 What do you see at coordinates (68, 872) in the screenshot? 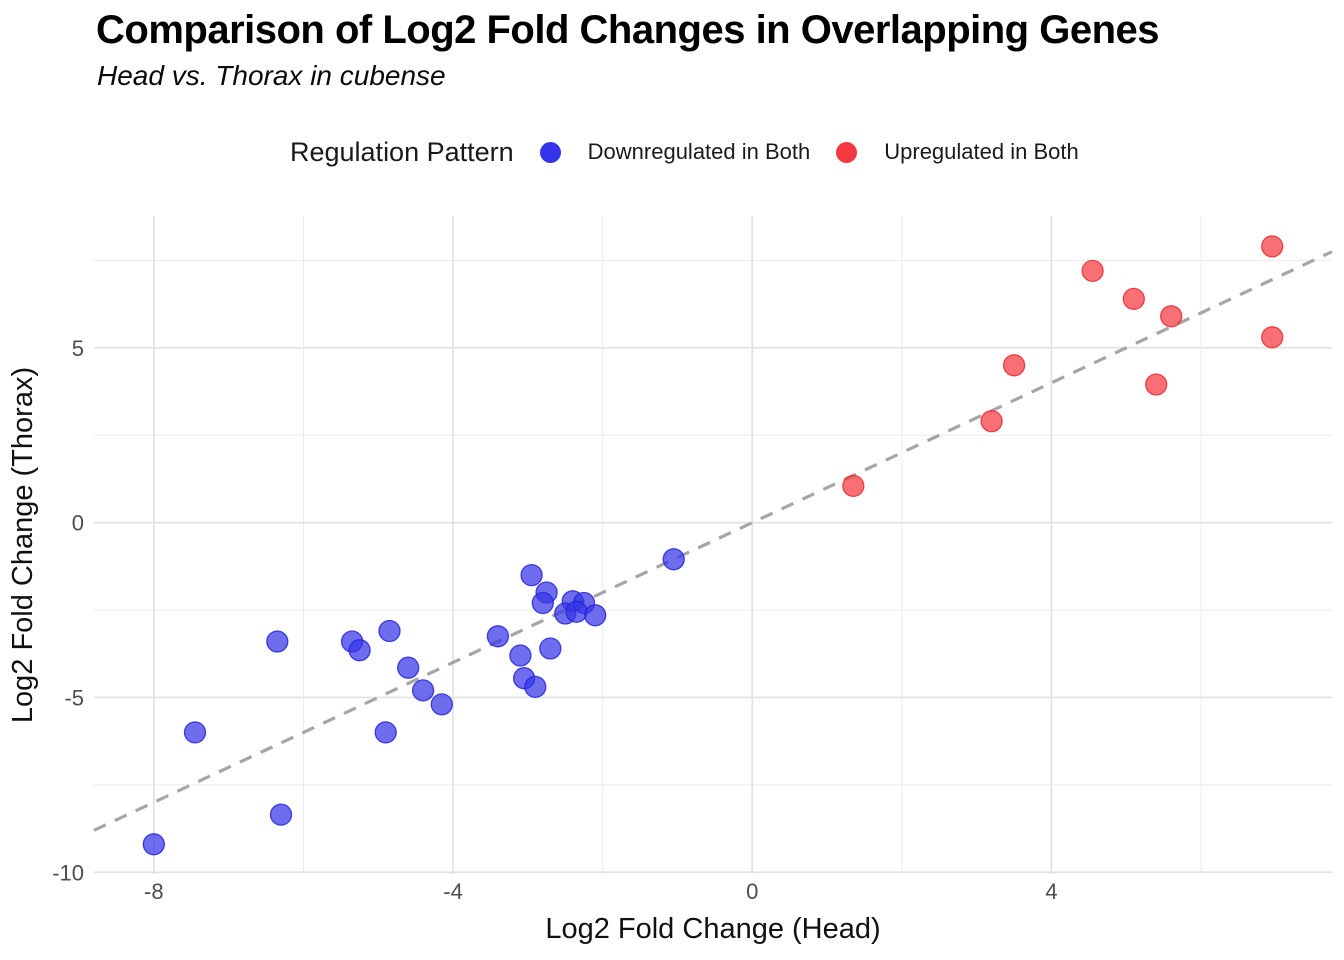
I see `y-tick-label: -10` at bounding box center [68, 872].